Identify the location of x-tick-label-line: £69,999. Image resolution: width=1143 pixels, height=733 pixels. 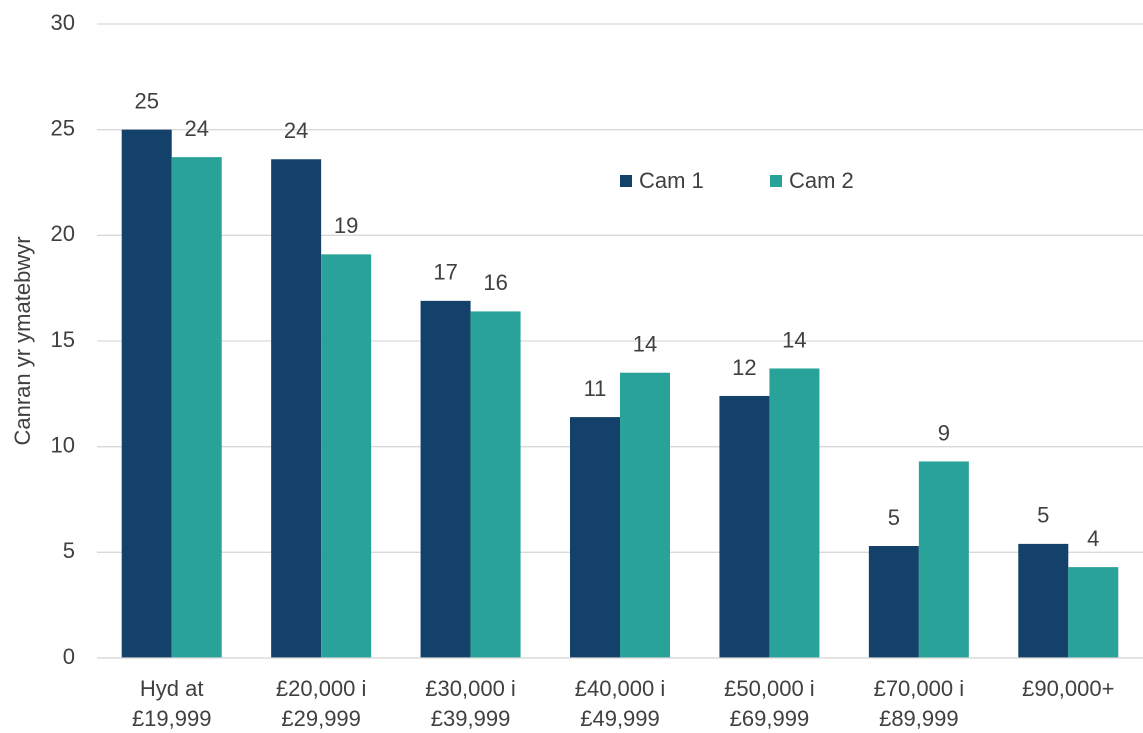
(770, 718).